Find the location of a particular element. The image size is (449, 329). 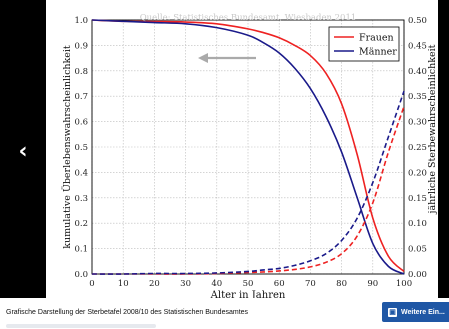

y-left-tick-label: 0.9 is located at coordinates (81, 46).